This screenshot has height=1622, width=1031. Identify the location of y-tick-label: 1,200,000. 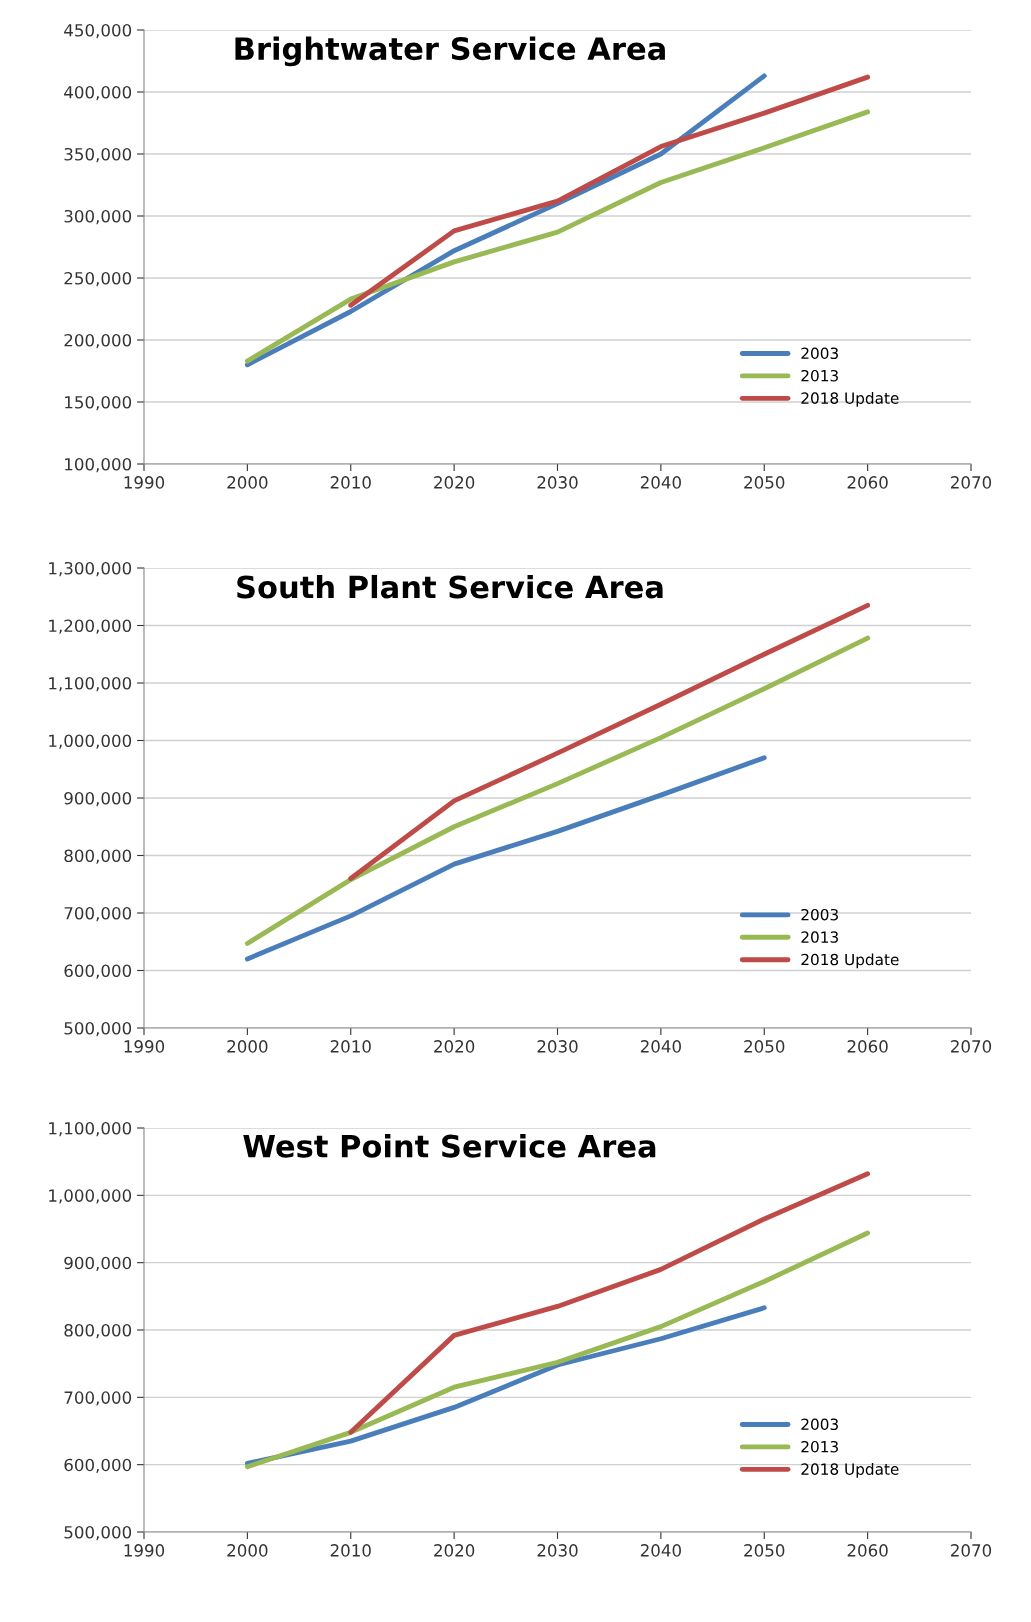
(90, 626).